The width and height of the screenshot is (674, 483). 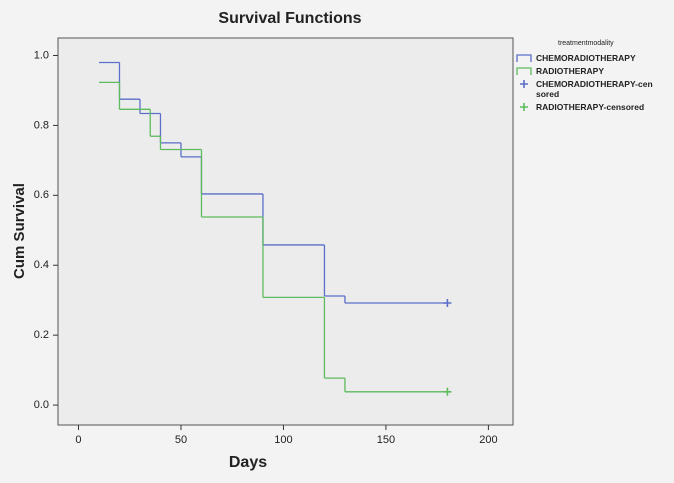 I want to click on legend-label: RADIOTHERAPY-censored, so click(x=590, y=107).